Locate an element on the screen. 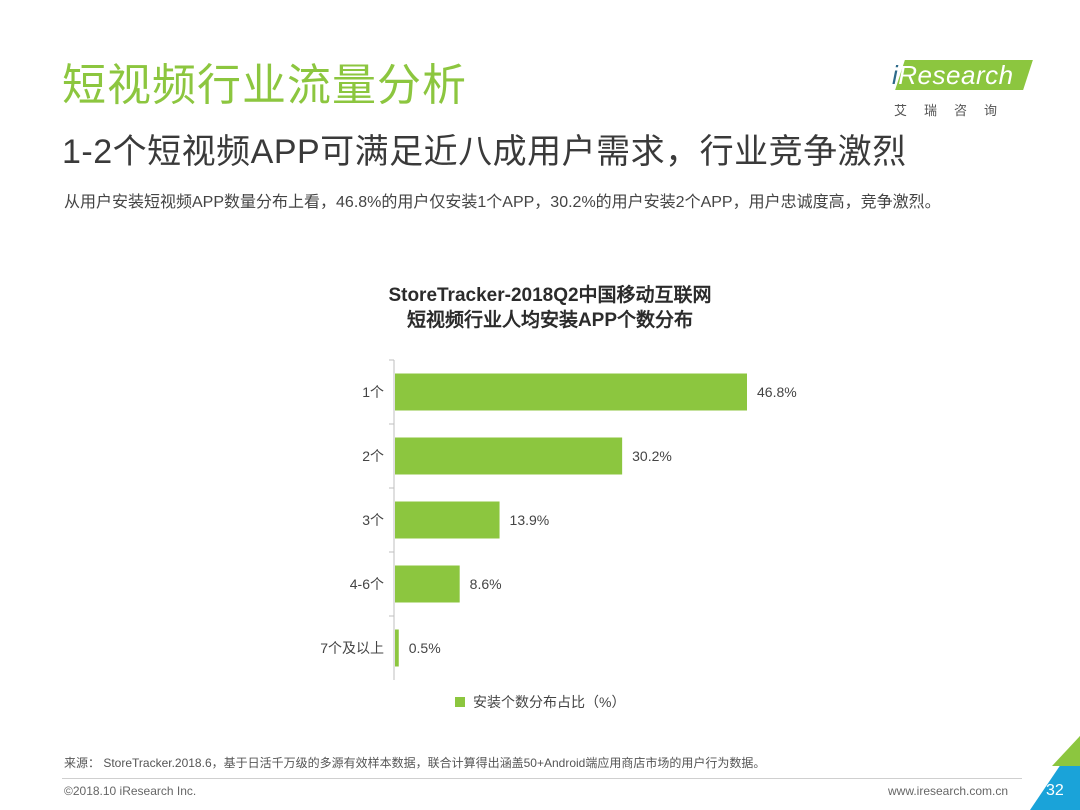  category-label: 7个及以上 is located at coordinates (352, 648).